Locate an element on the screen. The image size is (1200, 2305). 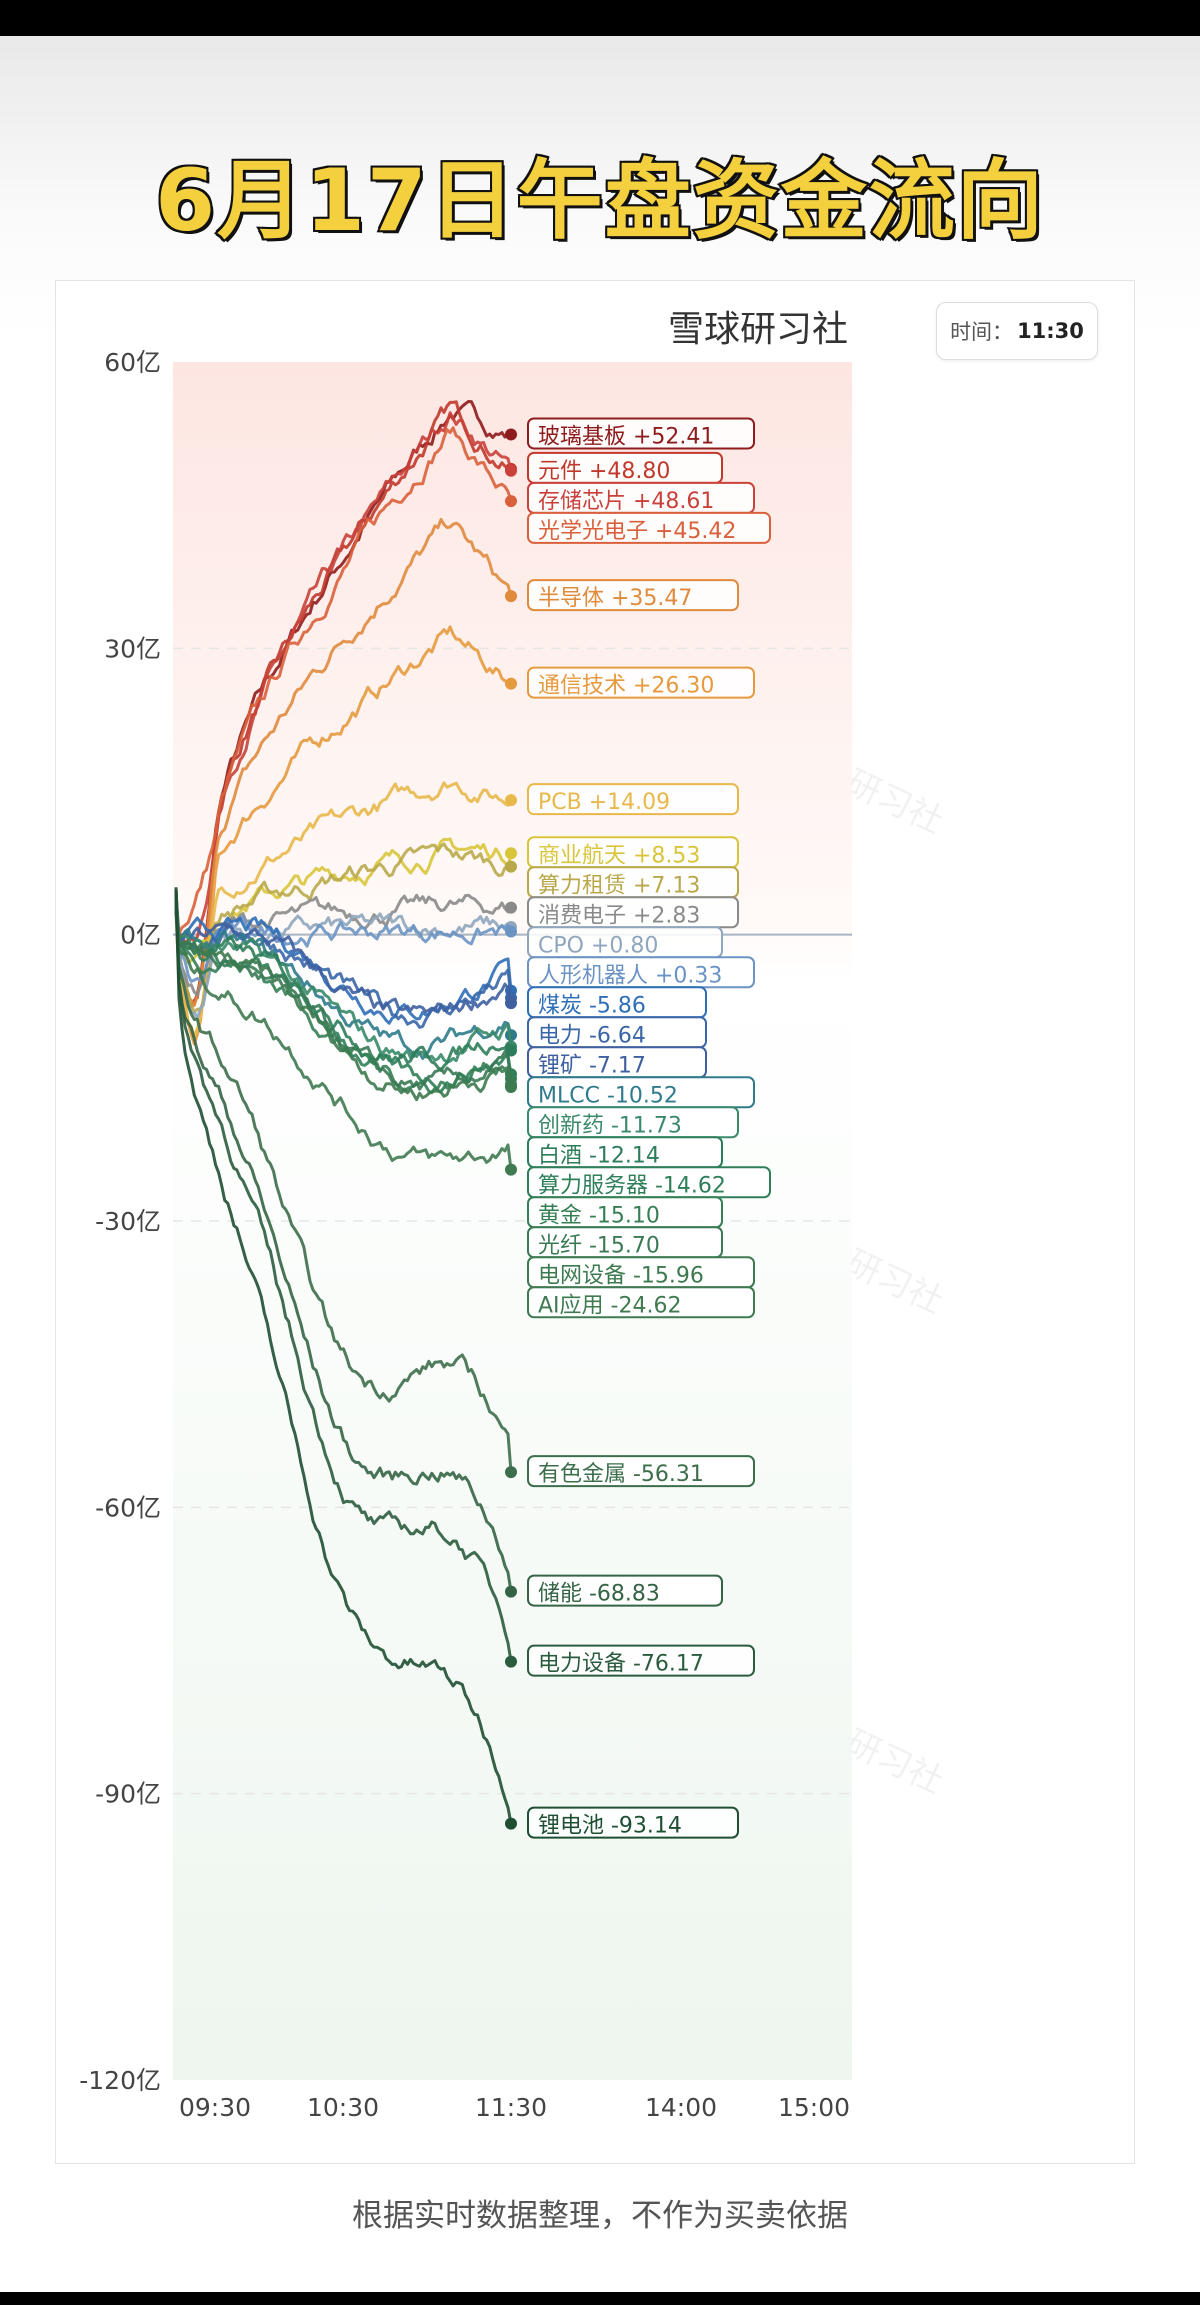
time-value: 11:30 is located at coordinates (1050, 331).